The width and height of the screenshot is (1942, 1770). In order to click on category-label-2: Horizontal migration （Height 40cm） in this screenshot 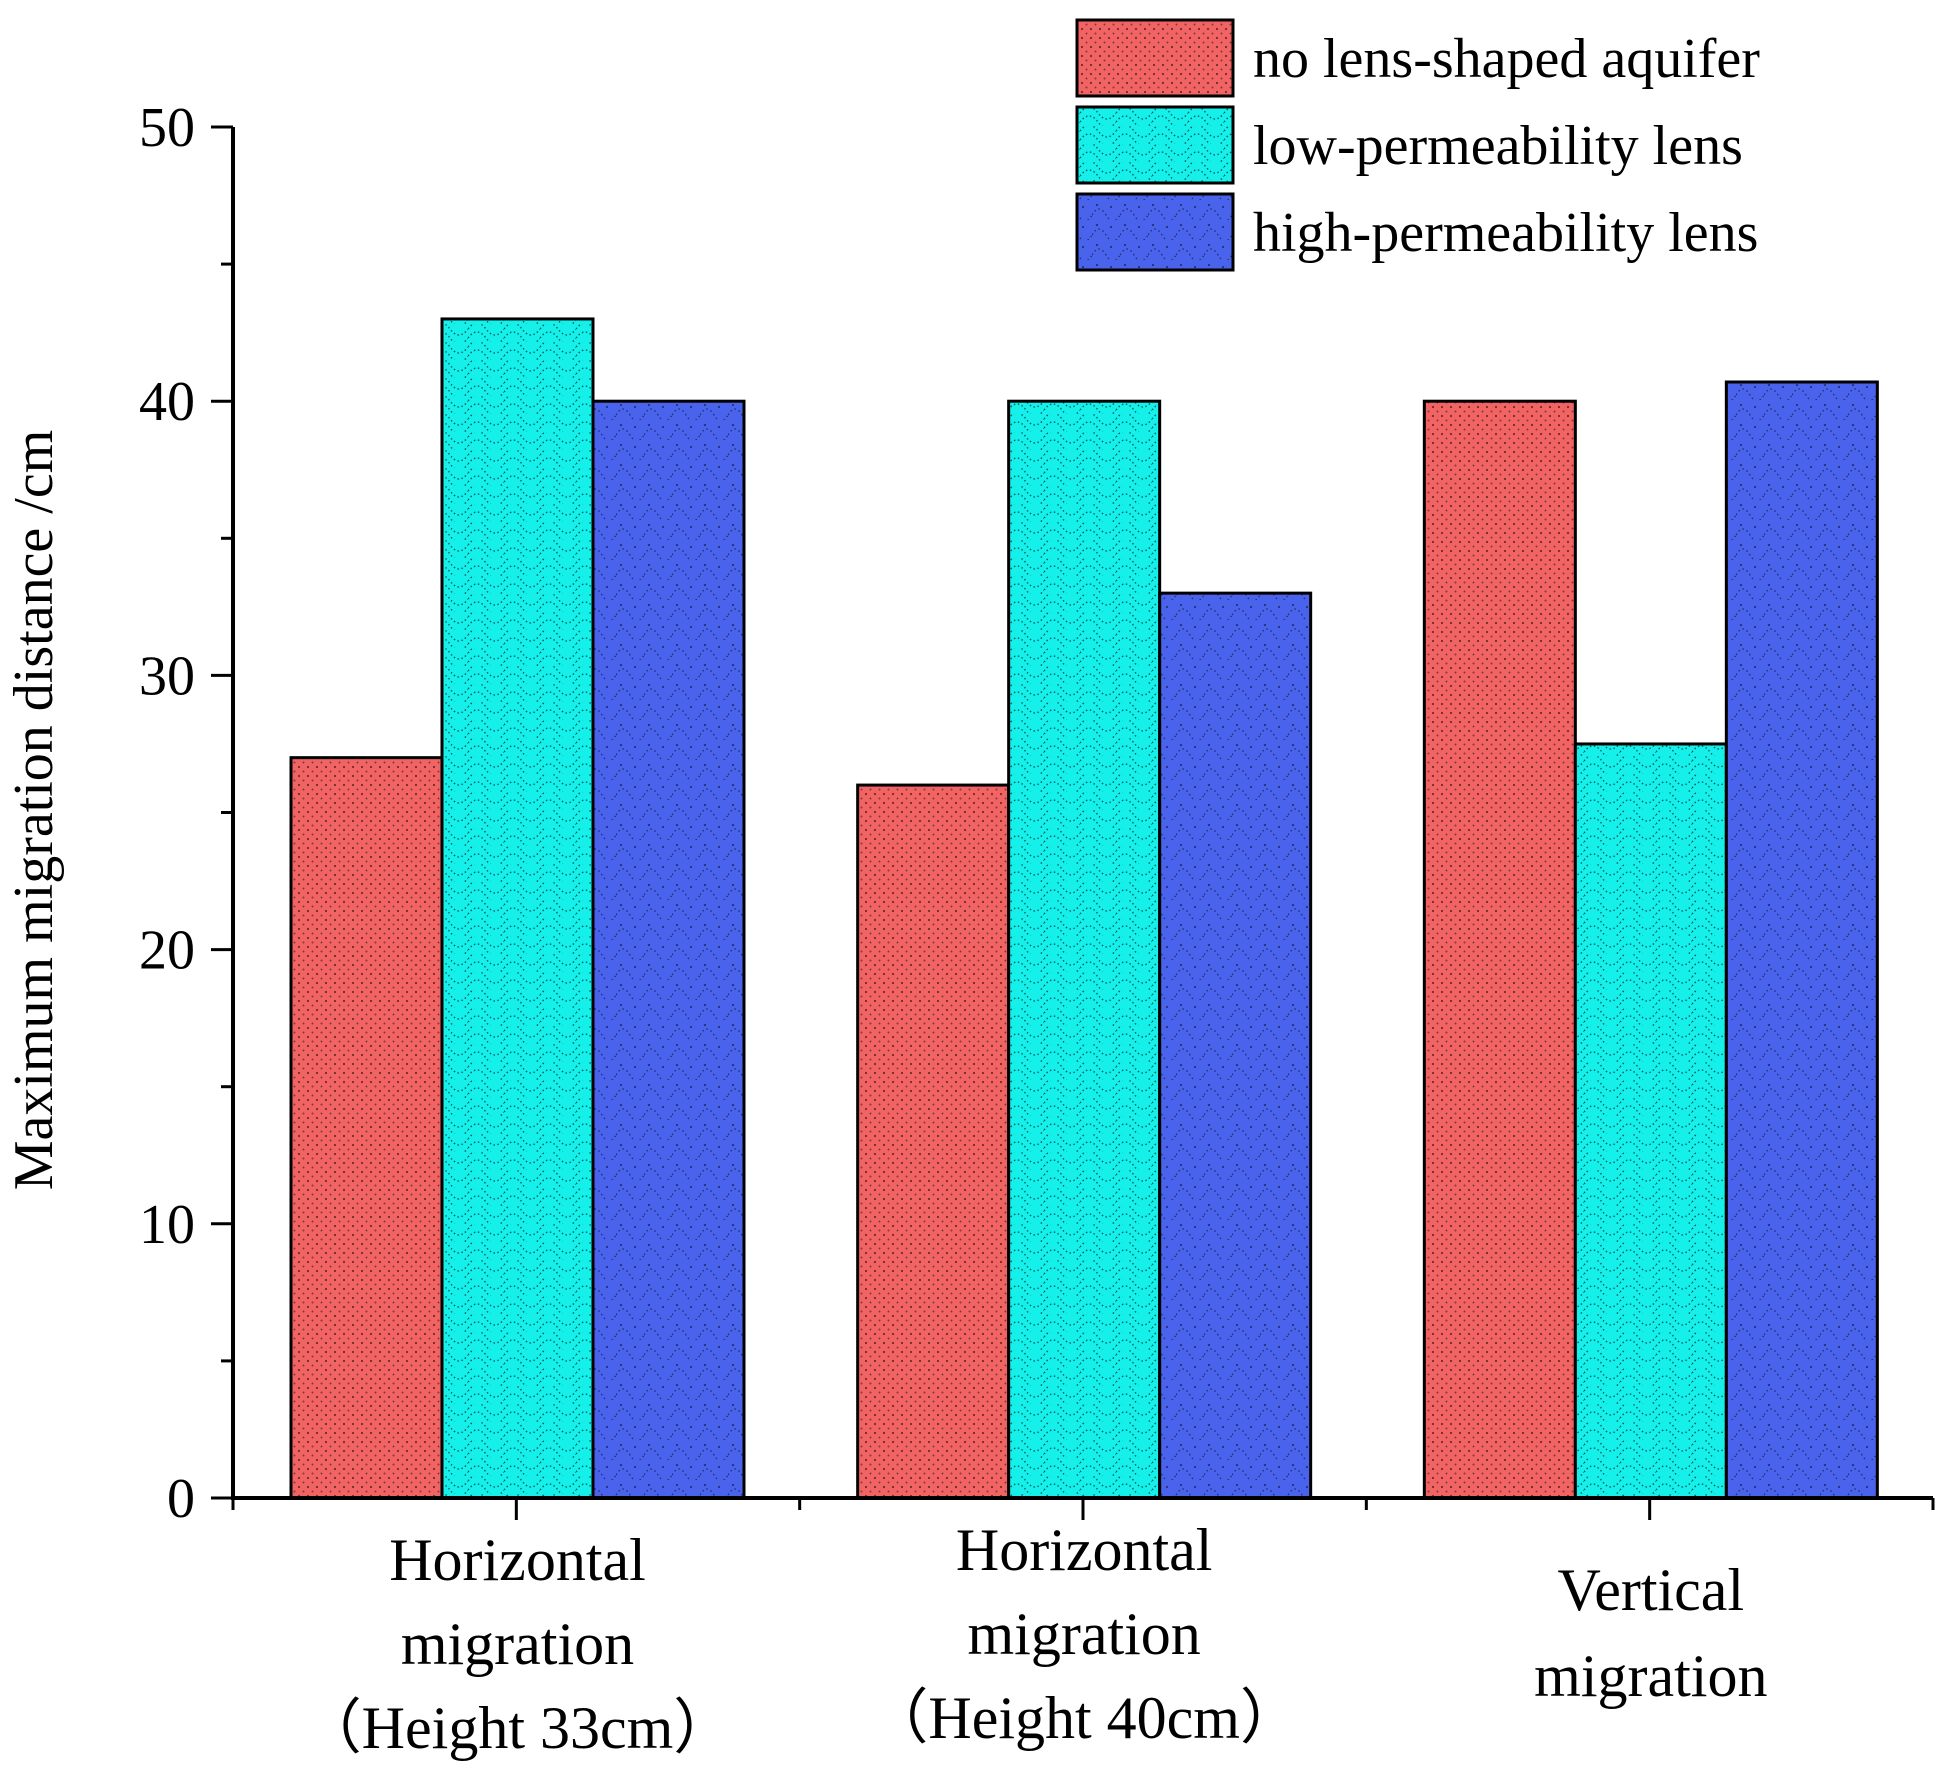, I will do `click(1084, 1634)`.